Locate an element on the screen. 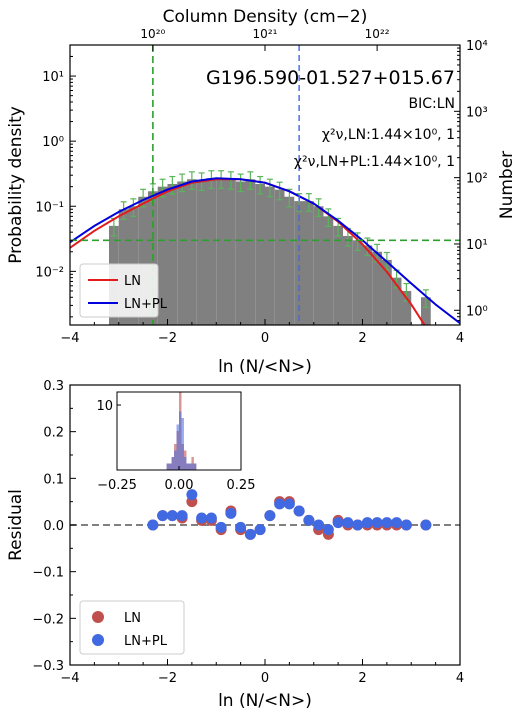  pdf-x-axis-label: ln (N/<N>) is located at coordinates (265, 367).